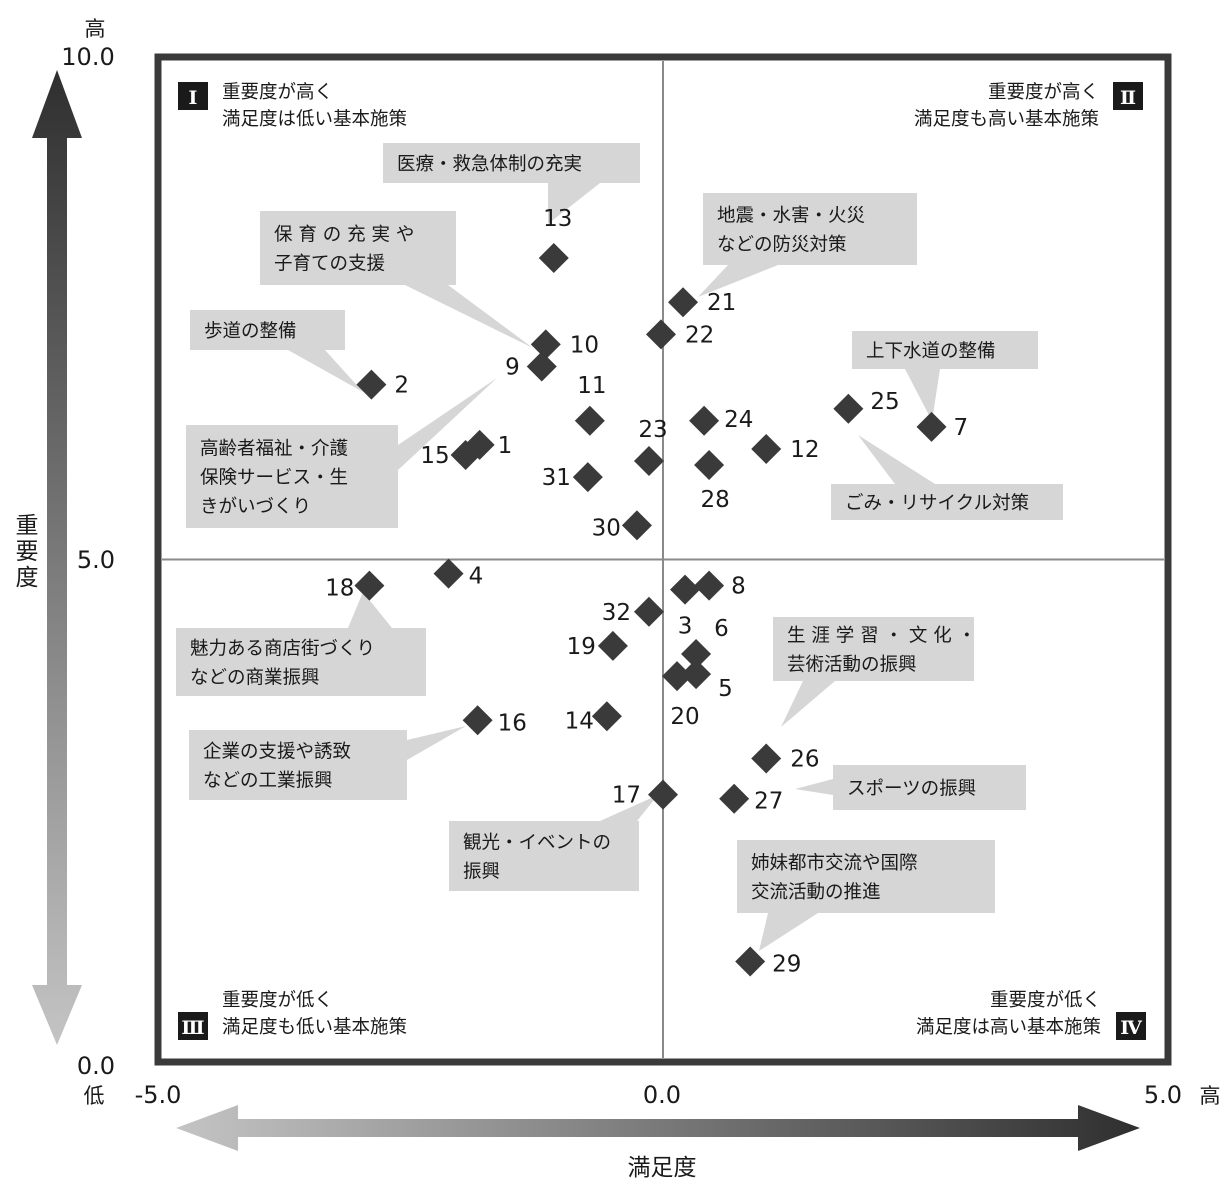 This screenshot has width=1226, height=1185. What do you see at coordinates (606, 528) in the screenshot?
I see `point-label-30: 30` at bounding box center [606, 528].